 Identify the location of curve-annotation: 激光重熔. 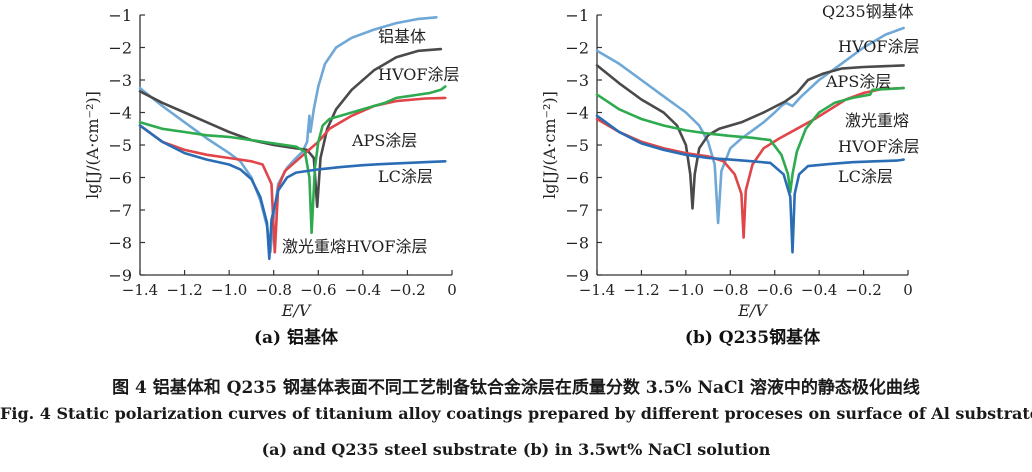
(877, 120).